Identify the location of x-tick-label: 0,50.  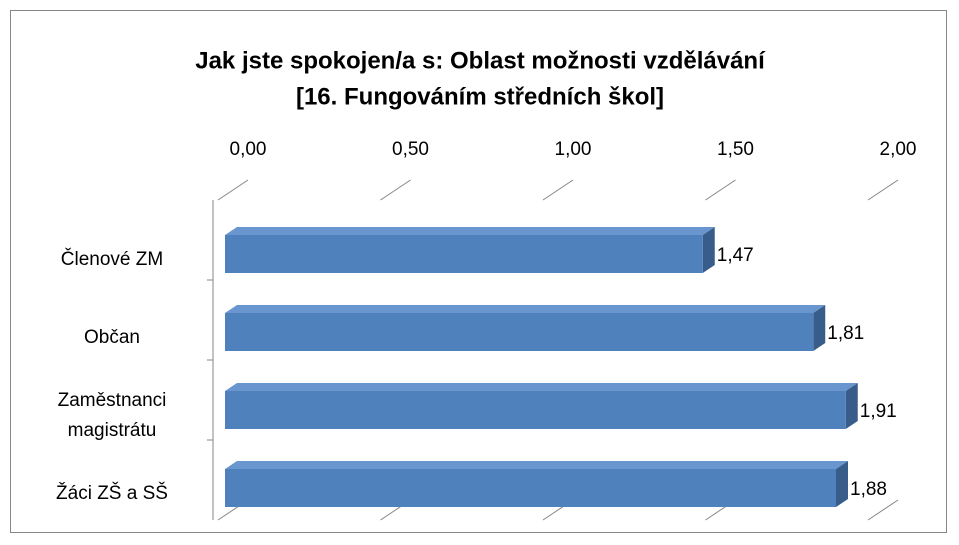
(410, 149).